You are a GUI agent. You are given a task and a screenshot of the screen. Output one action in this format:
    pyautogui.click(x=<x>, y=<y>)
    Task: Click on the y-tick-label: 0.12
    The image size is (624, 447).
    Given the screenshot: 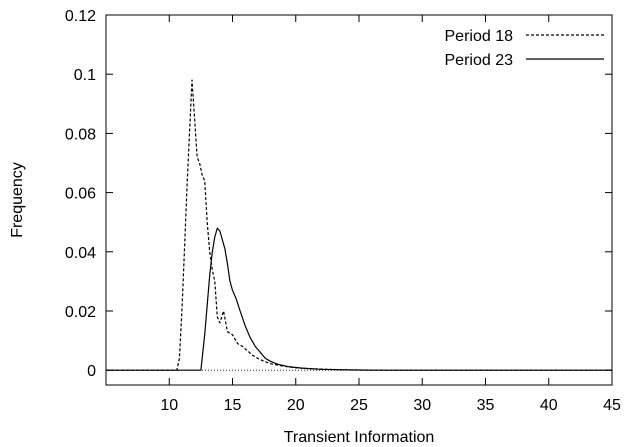 What is the action you would take?
    pyautogui.click(x=80, y=16)
    